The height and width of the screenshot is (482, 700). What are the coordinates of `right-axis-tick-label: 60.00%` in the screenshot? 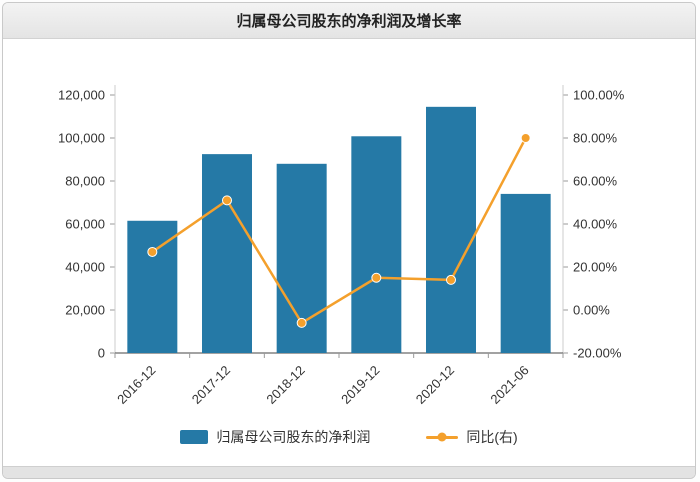 It's located at (595, 181).